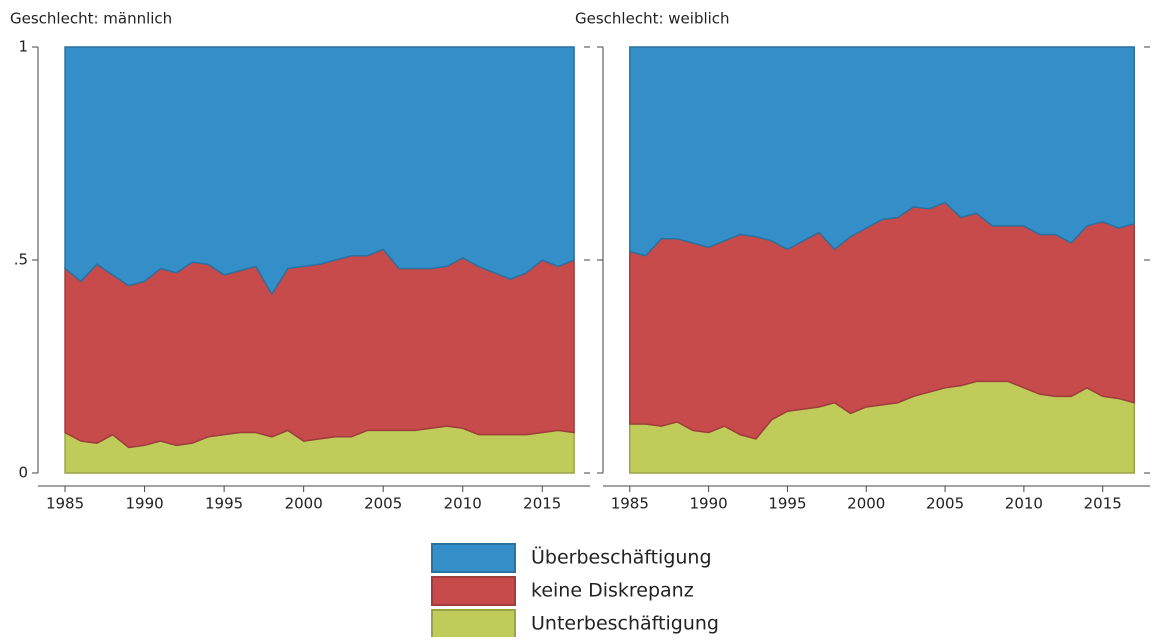  I want to click on legend-label: keine Diskrepanz, so click(612, 591).